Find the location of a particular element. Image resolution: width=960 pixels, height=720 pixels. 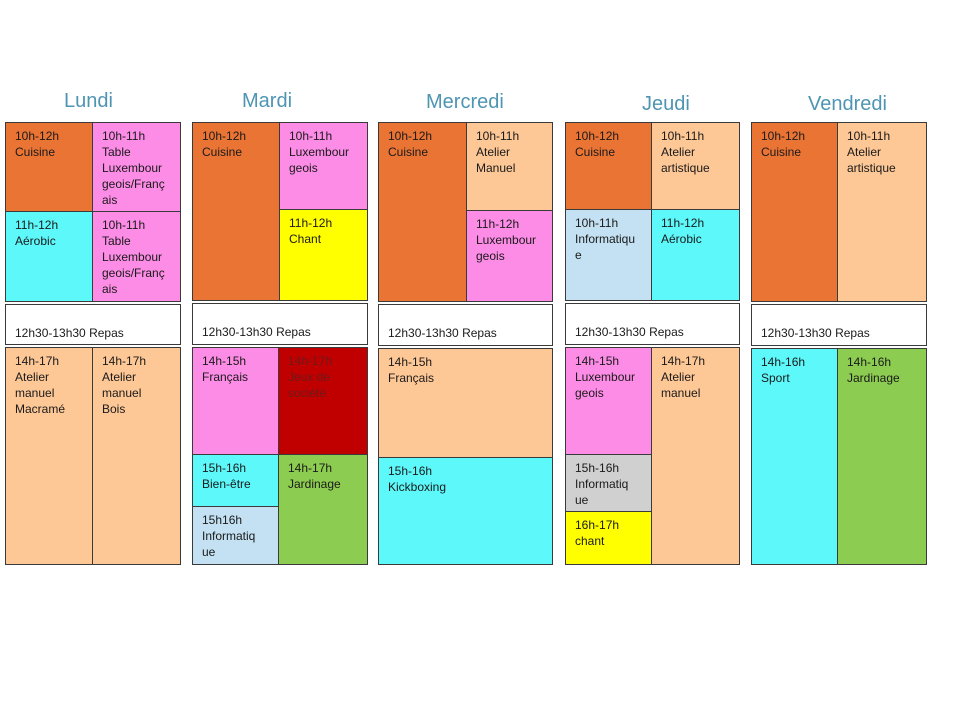

lundi-table-luxembourgeois-2: 10h-11h Table Luxembour geois/Franç ais is located at coordinates (136, 256).